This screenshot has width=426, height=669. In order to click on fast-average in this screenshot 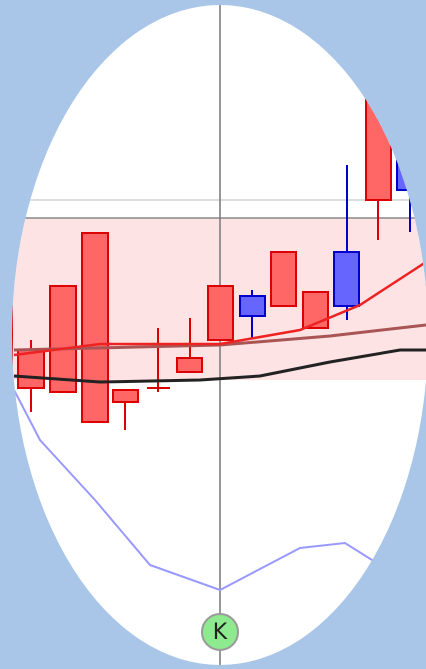, I will do `click(219, 308)`.